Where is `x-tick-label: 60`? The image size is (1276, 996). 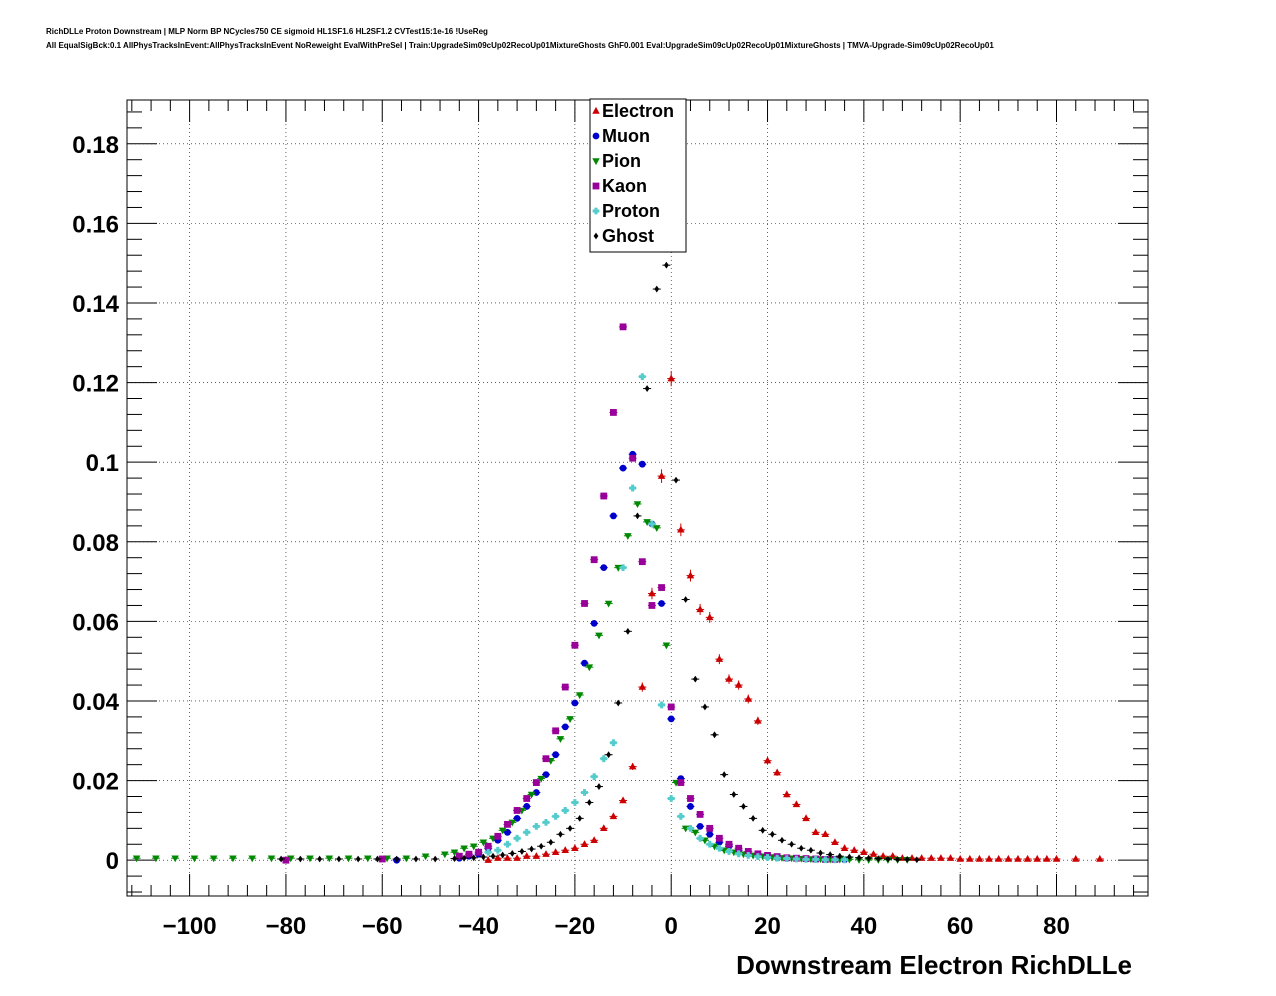 x-tick-label: 60 is located at coordinates (960, 926).